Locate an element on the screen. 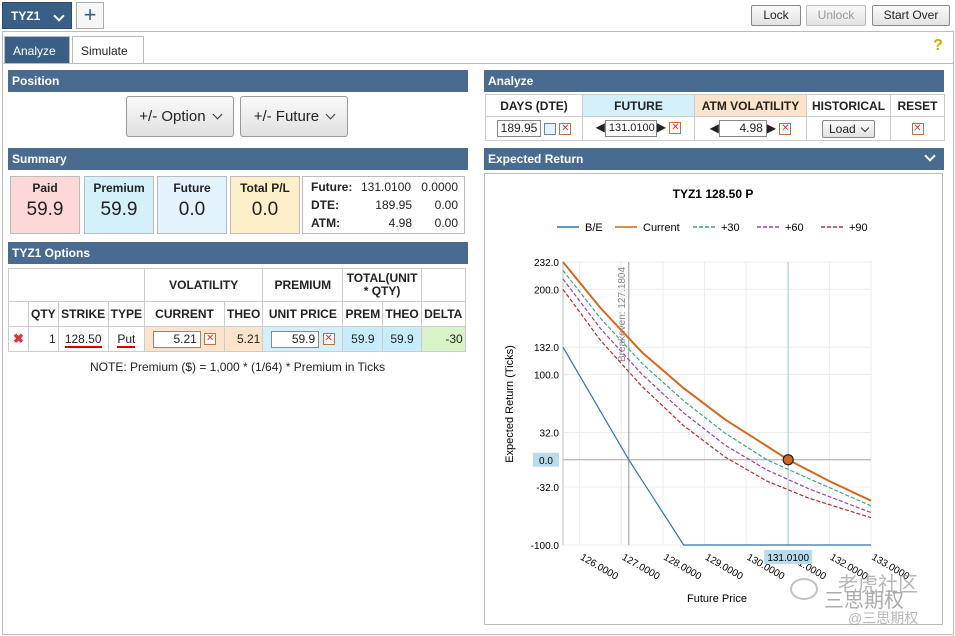  watermark: 老虎社区 三思期权 @三思期权 is located at coordinates (868, 598).